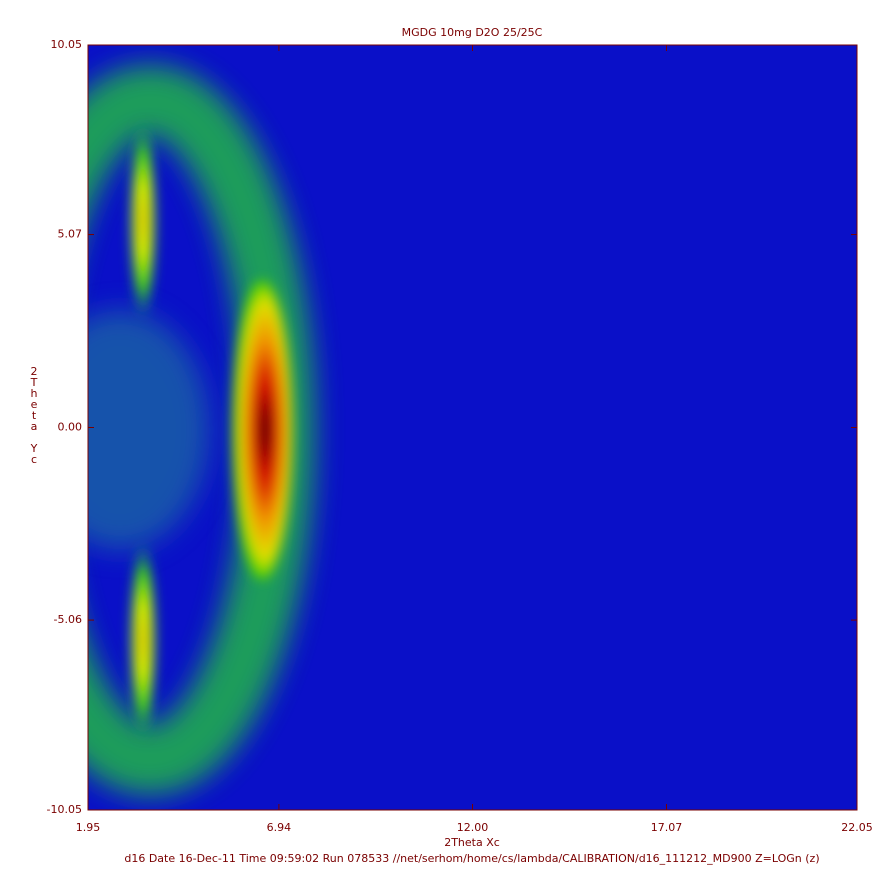 This screenshot has width=873, height=880. Describe the element at coordinates (67, 44) in the screenshot. I see `y-tick-label: 10.05` at that location.